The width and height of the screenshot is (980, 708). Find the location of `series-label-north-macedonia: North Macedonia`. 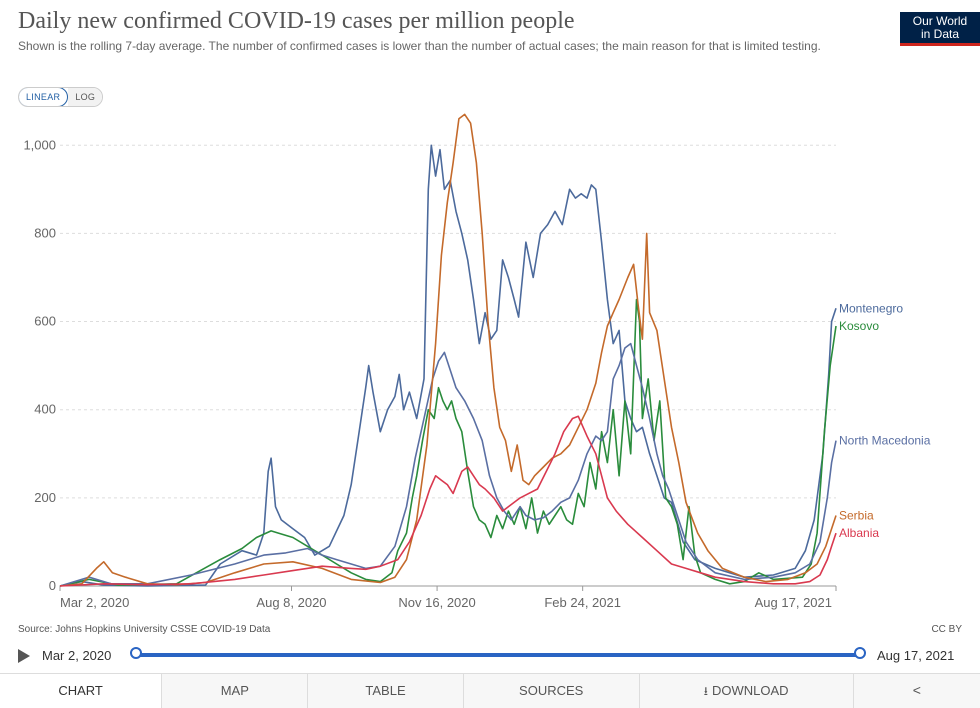

series-label-north-macedonia: North Macedonia is located at coordinates (885, 441).